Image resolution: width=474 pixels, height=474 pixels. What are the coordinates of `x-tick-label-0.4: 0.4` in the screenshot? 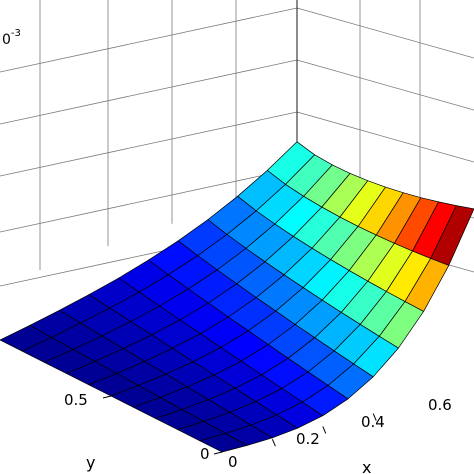 It's located at (373, 422).